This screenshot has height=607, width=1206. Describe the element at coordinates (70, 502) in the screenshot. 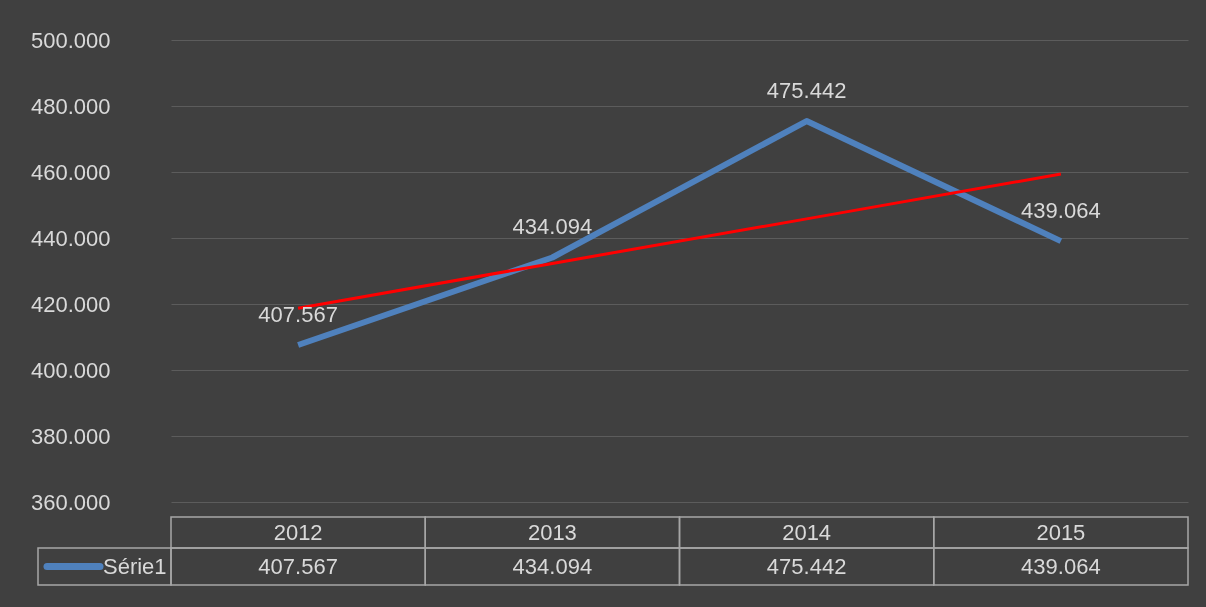

I see `y-tick-label: 360.000` at that location.